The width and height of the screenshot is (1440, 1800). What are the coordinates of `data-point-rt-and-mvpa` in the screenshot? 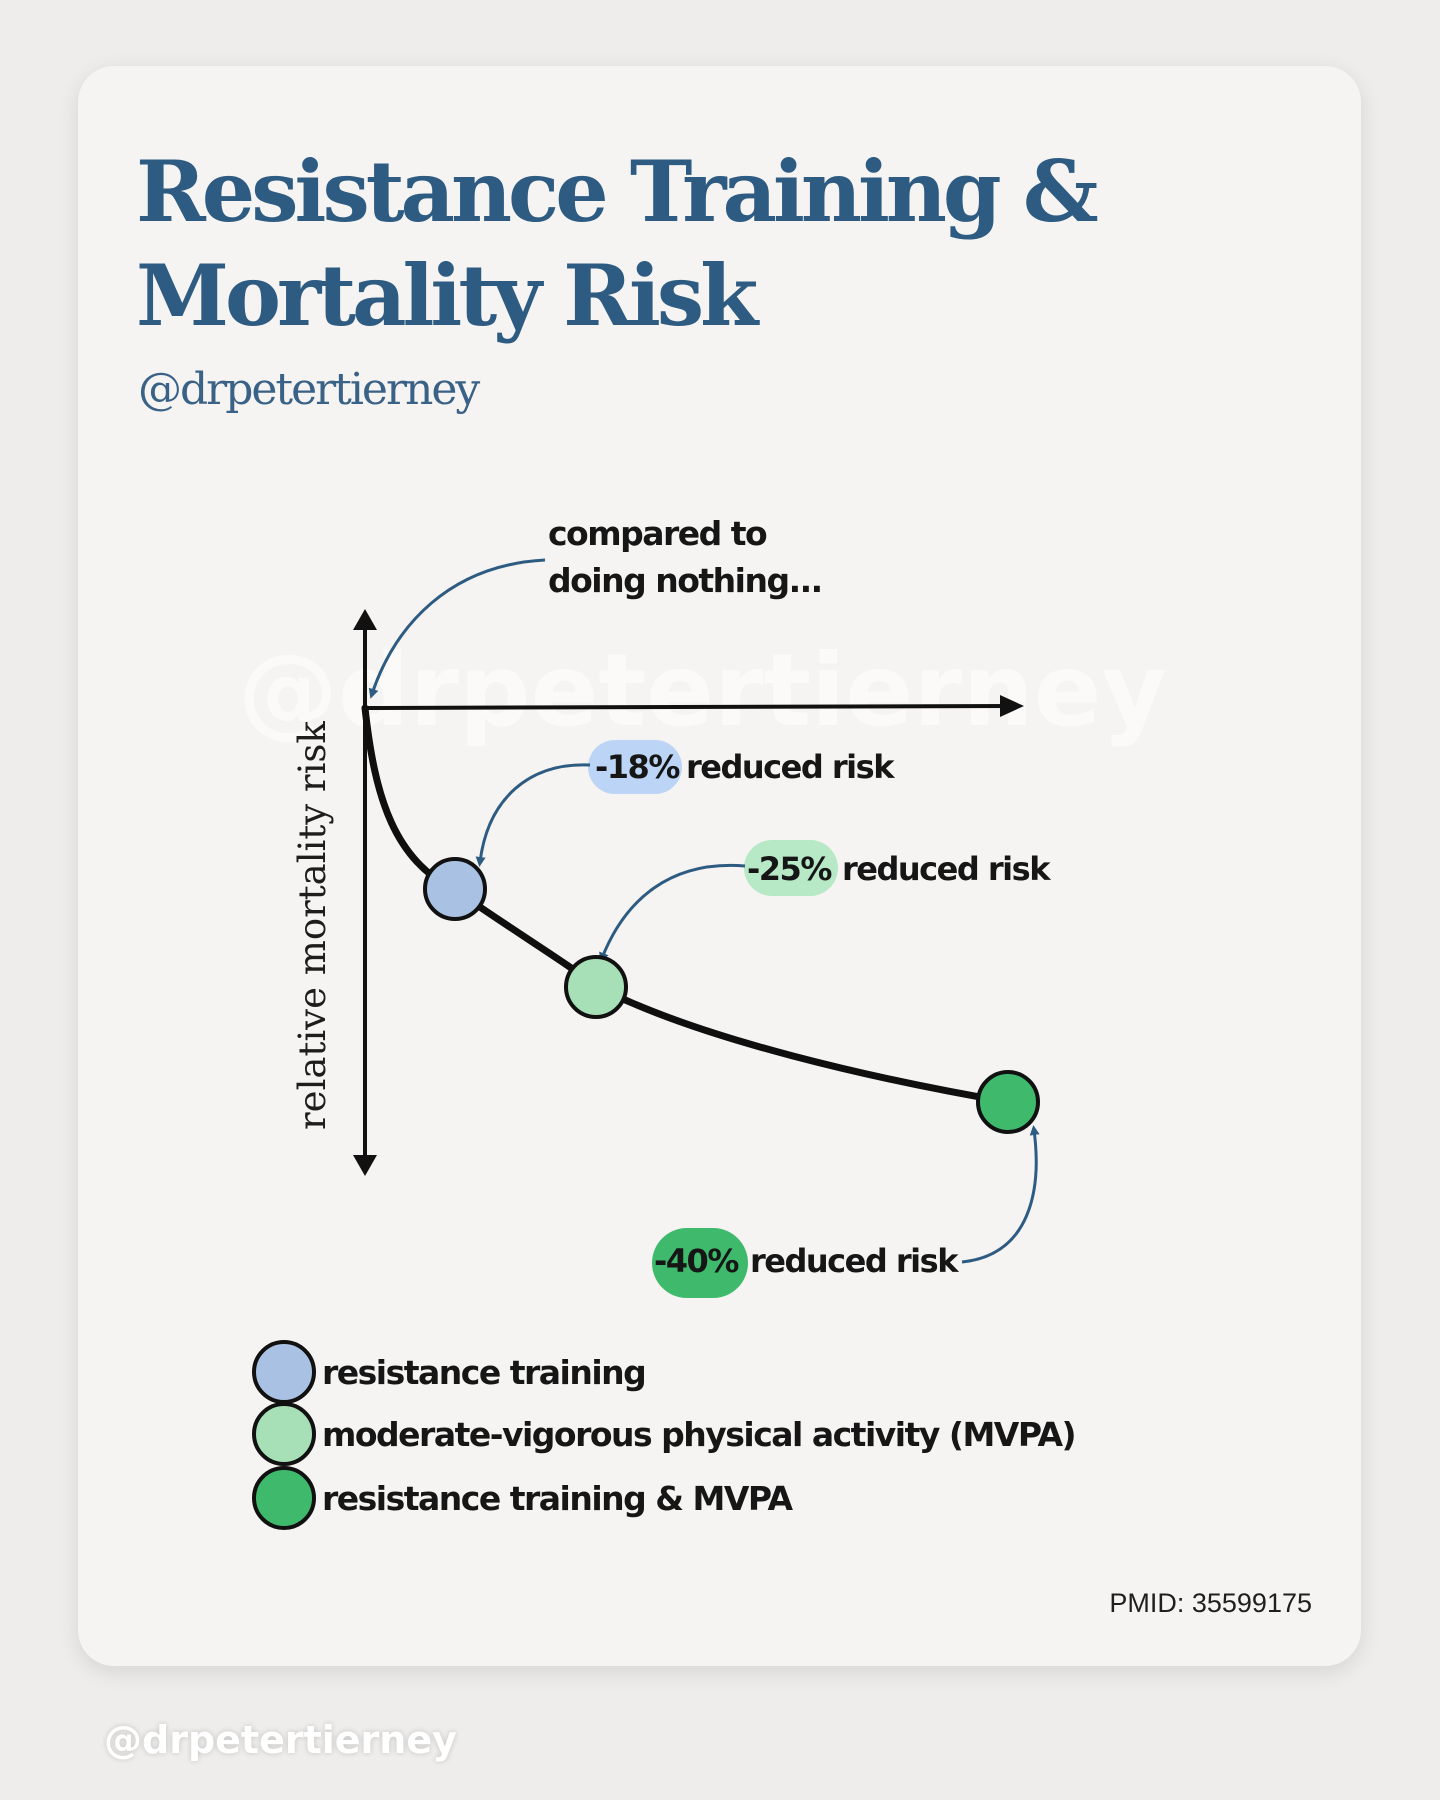 It's located at (1008, 1102).